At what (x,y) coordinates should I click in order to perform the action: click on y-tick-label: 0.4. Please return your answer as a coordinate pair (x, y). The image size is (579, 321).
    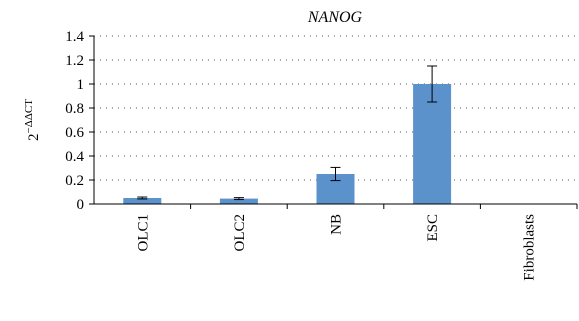
    Looking at the image, I should click on (74, 157).